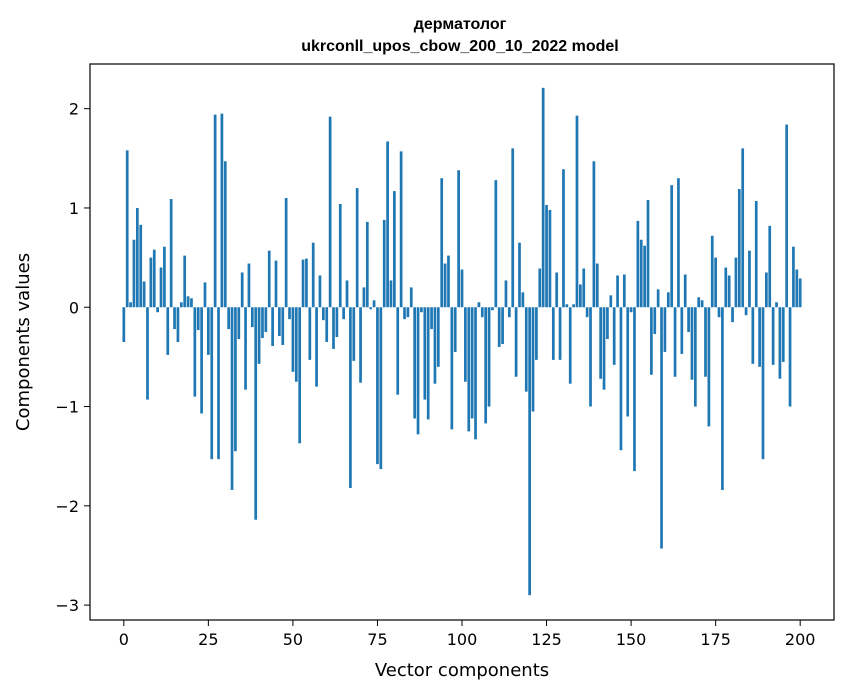 This screenshot has width=847, height=696. Describe the element at coordinates (460, 24) in the screenshot. I see `chart-title-line-1: дерматолог` at that location.